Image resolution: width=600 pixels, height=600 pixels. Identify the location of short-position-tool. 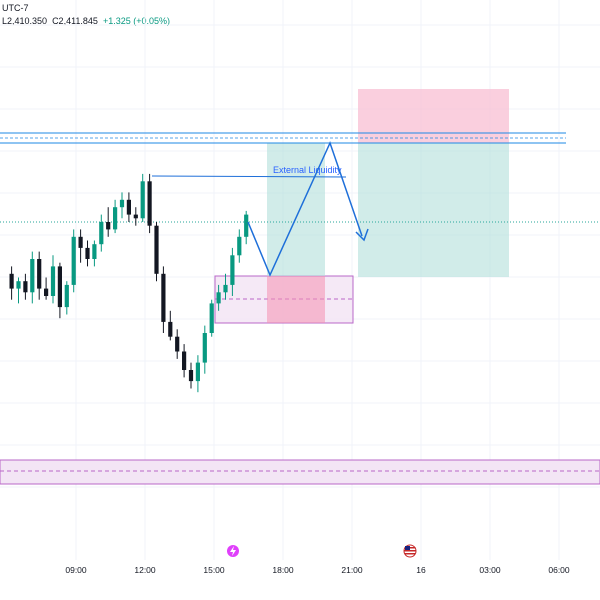
(433, 183).